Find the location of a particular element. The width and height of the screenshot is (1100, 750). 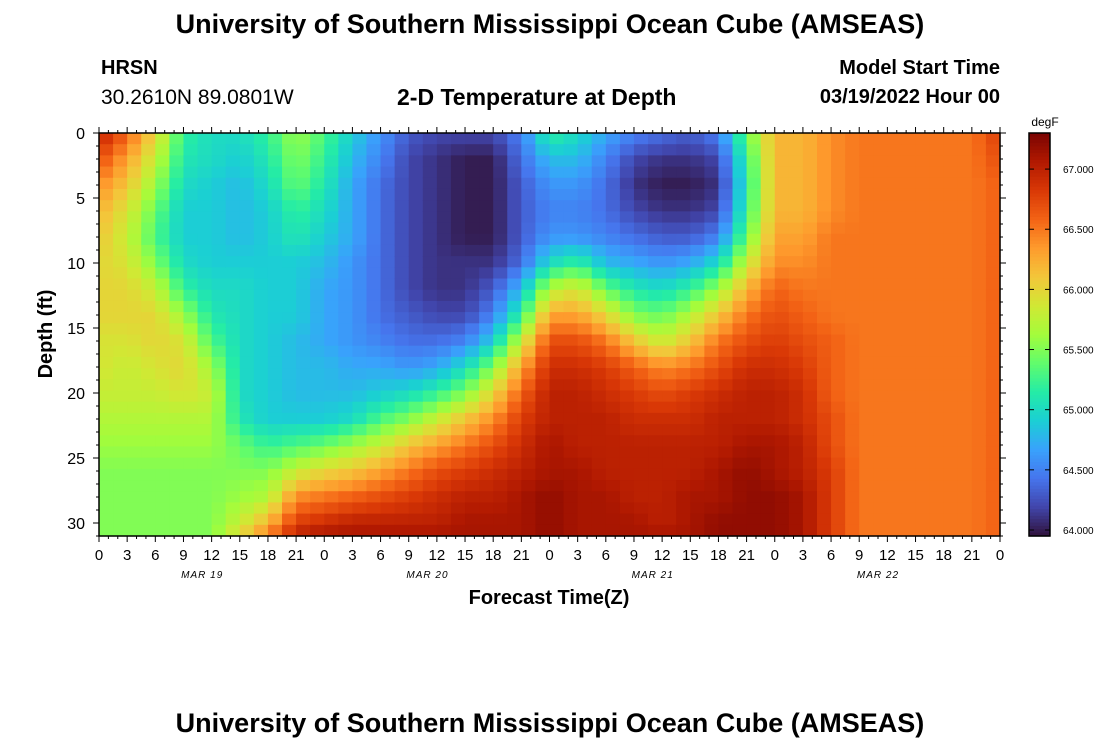

x-date-label: MAR 21 is located at coordinates (653, 575).